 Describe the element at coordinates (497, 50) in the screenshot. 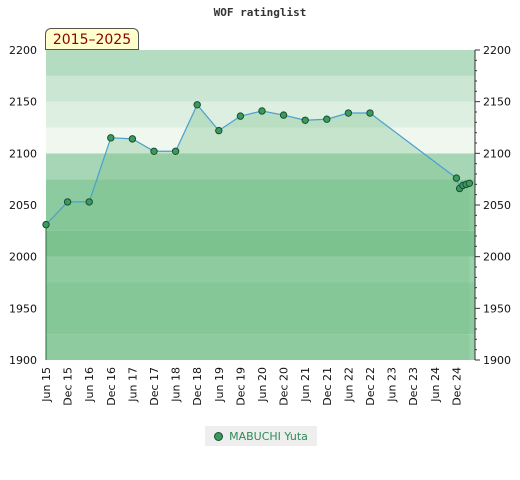

I see `y-tick-label-right: 2200` at that location.